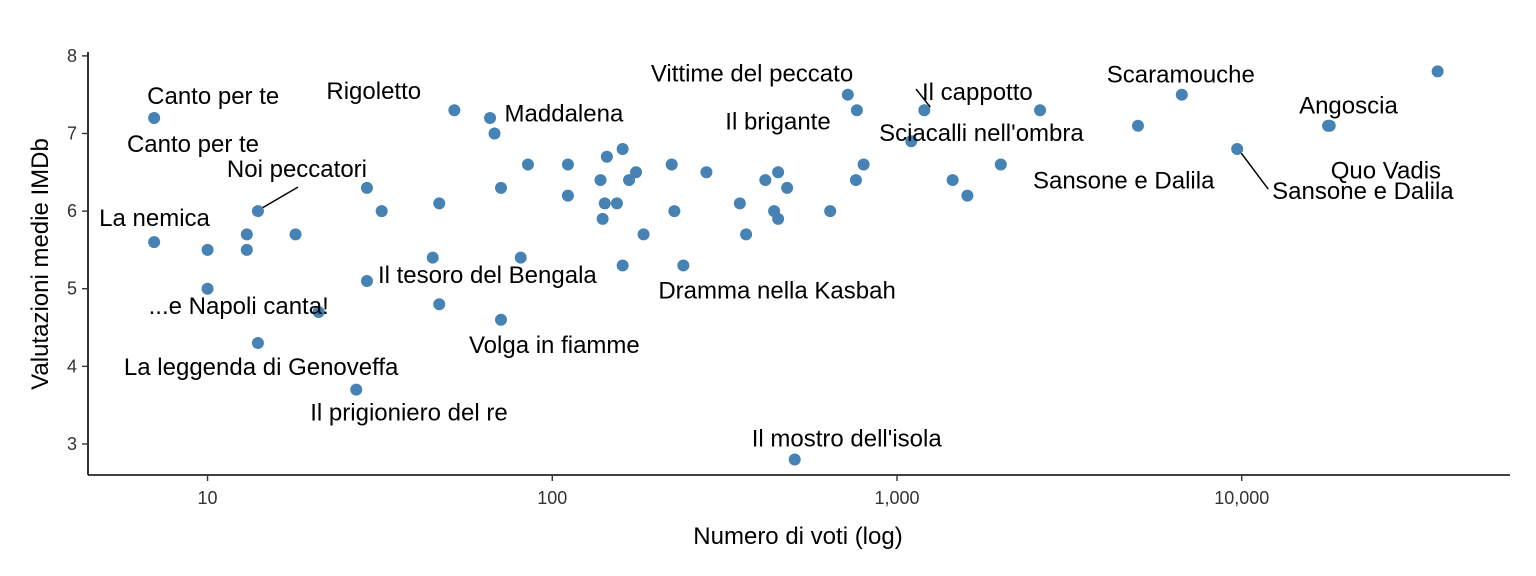 The image size is (1536, 576). Describe the element at coordinates (564, 113) in the screenshot. I see `point-label: Maddalena` at that location.